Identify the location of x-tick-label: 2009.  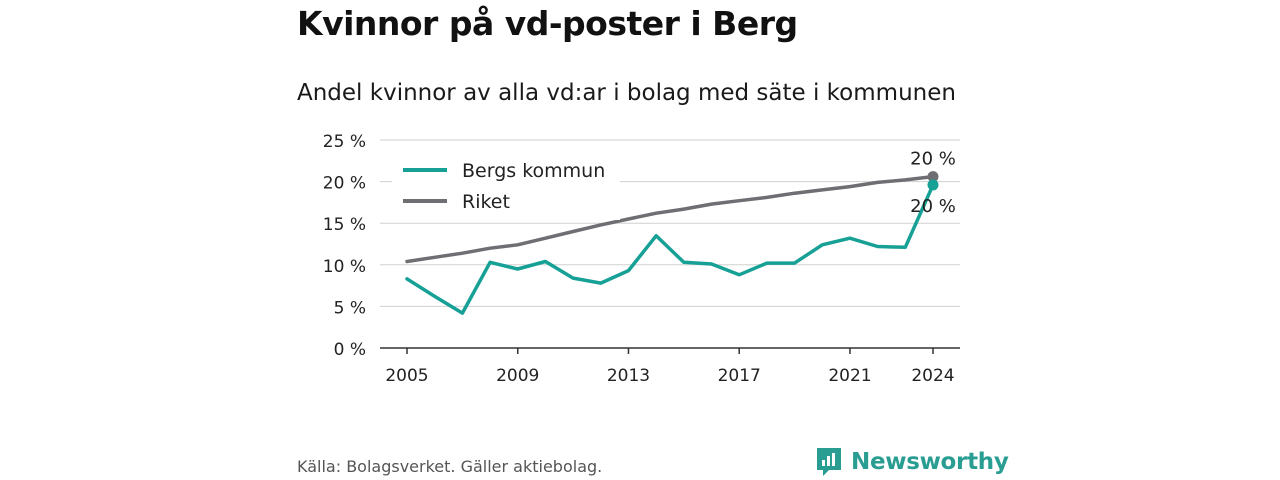
(517, 376).